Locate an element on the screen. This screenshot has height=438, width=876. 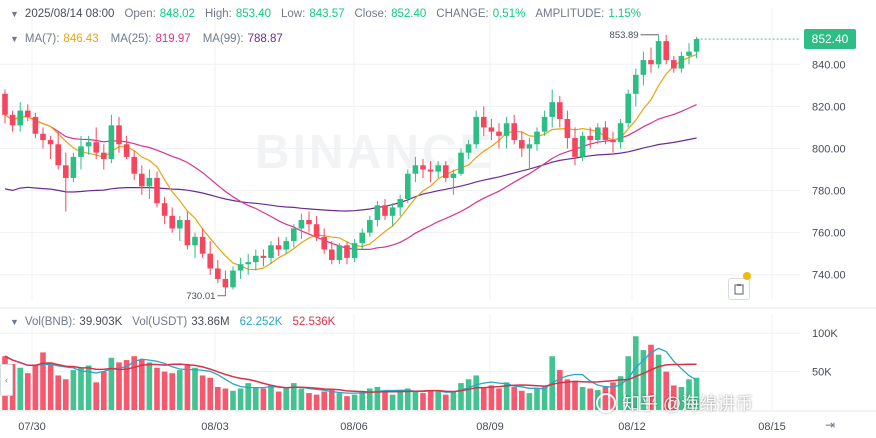
low-label: Low: is located at coordinates (293, 14).